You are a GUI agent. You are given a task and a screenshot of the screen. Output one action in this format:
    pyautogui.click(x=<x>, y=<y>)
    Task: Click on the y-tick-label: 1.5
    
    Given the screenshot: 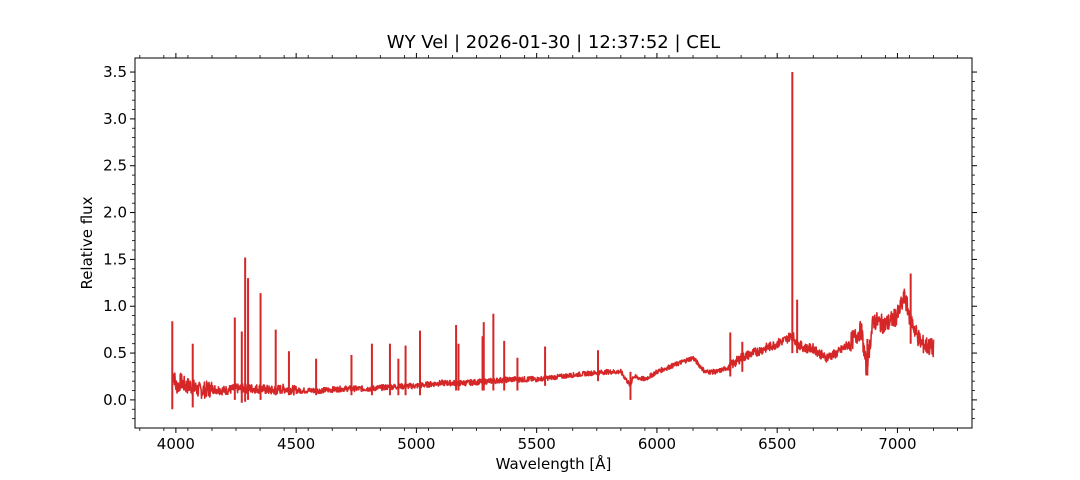 What is the action you would take?
    pyautogui.click(x=115, y=259)
    